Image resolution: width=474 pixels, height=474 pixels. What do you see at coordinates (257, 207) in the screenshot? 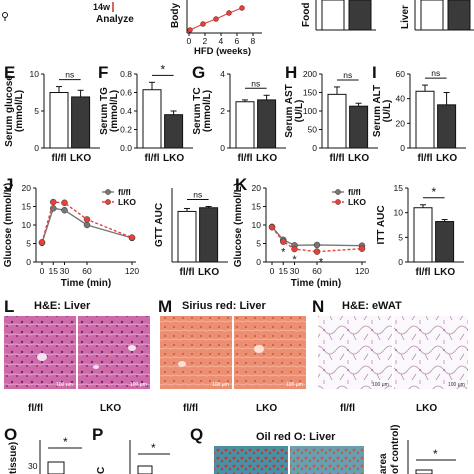
I see `chart-K-ytick-label-3: 15` at bounding box center [257, 207].